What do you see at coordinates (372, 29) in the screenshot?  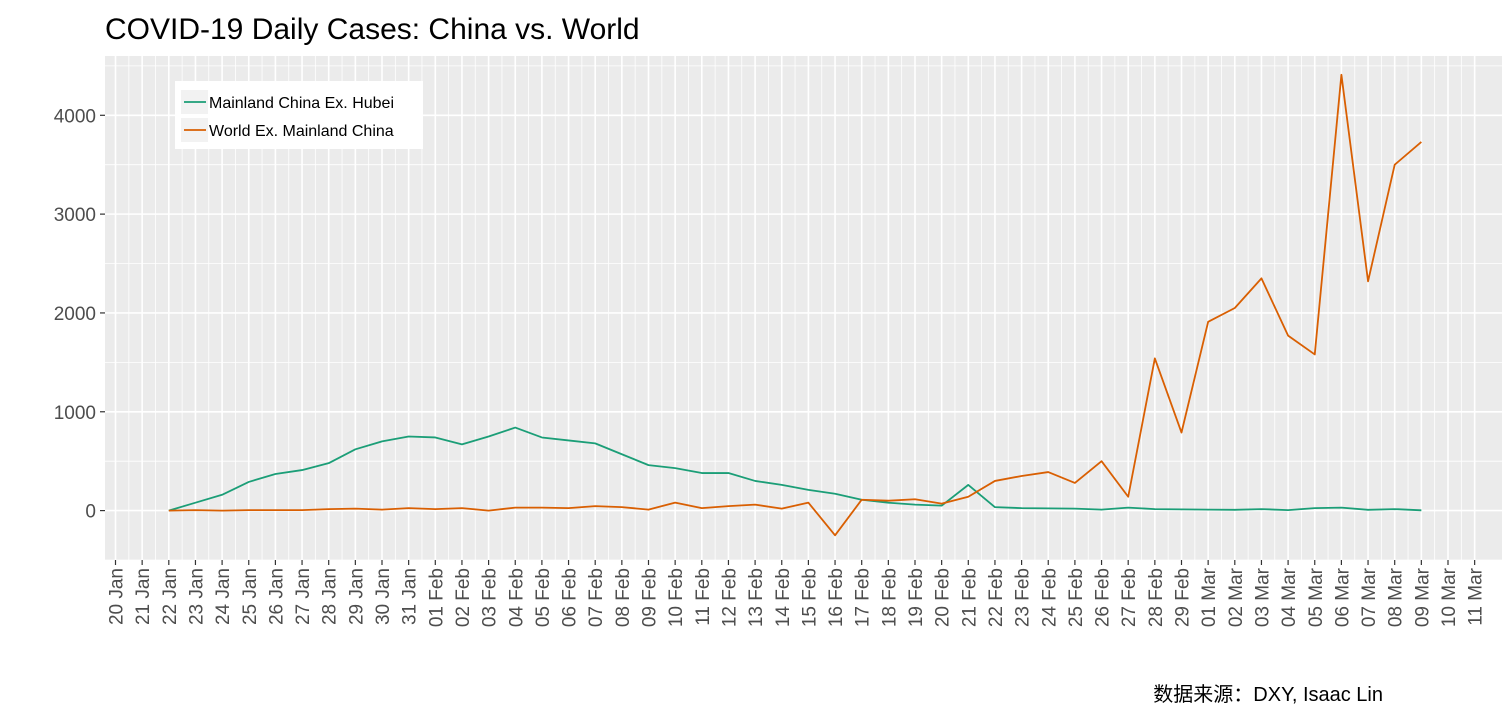 I see `chart-title: COVID-19 Daily Cases: China vs. World` at bounding box center [372, 29].